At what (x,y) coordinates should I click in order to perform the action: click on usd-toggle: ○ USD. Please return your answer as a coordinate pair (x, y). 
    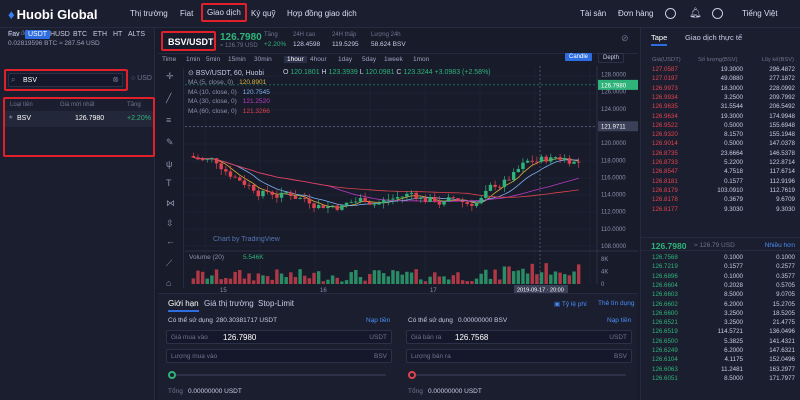
    Looking at the image, I should click on (141, 78).